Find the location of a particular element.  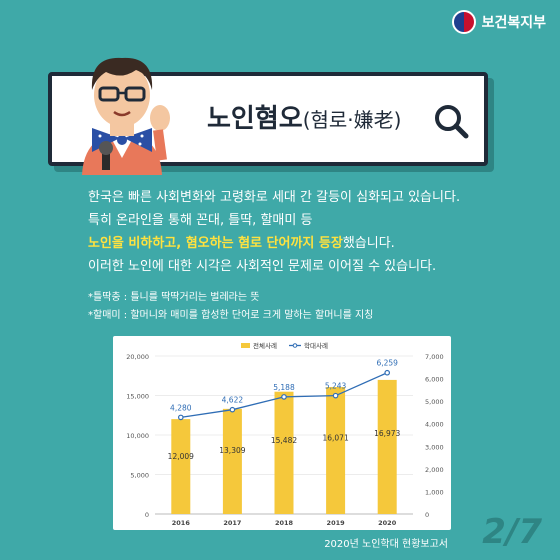

y-tick-right: 0 is located at coordinates (427, 515).